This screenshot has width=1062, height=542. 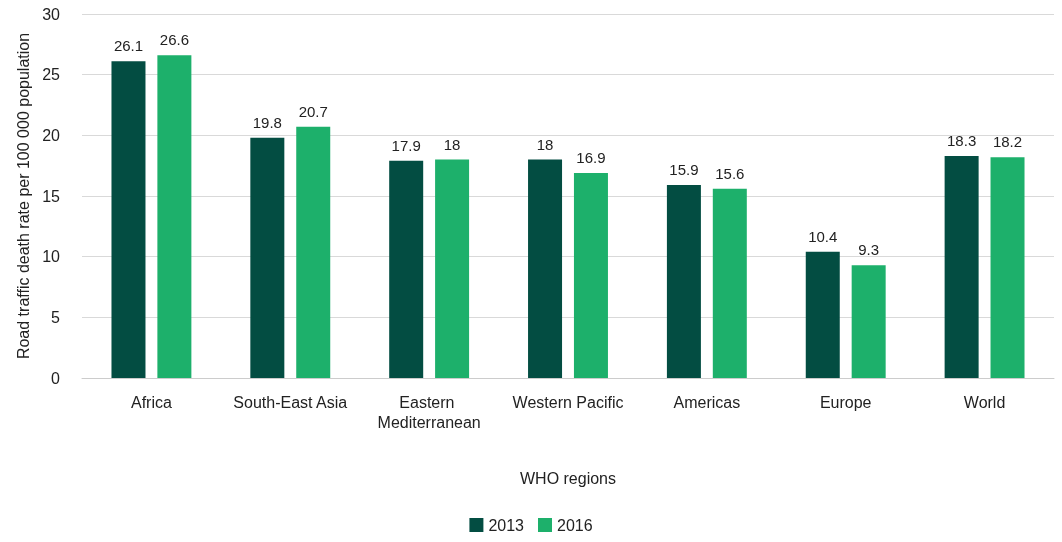 I want to click on y-tick-label: 0, so click(x=56, y=378).